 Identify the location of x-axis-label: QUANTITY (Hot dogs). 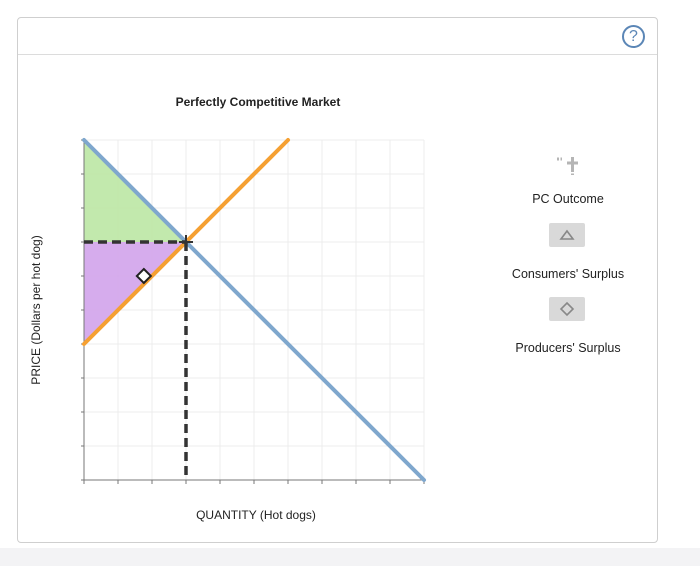
(256, 515).